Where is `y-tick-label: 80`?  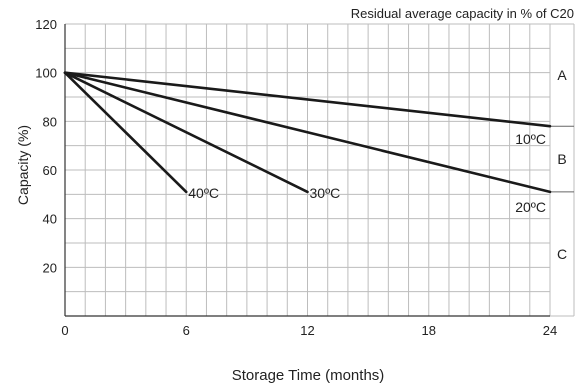 y-tick-label: 80 is located at coordinates (50, 121).